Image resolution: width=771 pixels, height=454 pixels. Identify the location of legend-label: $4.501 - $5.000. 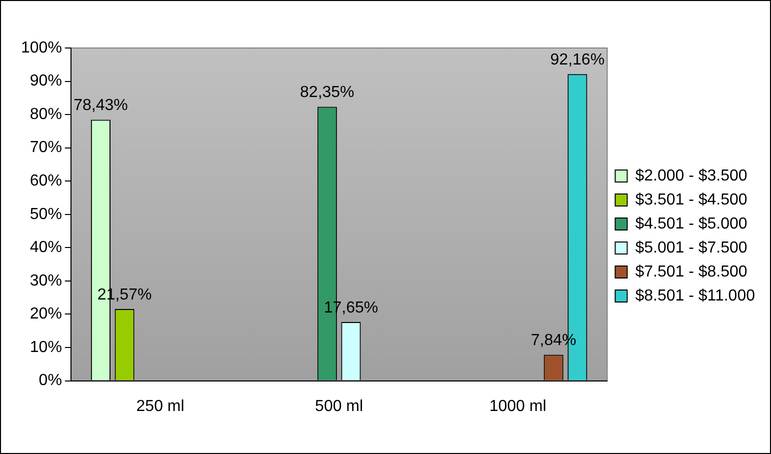
(691, 223).